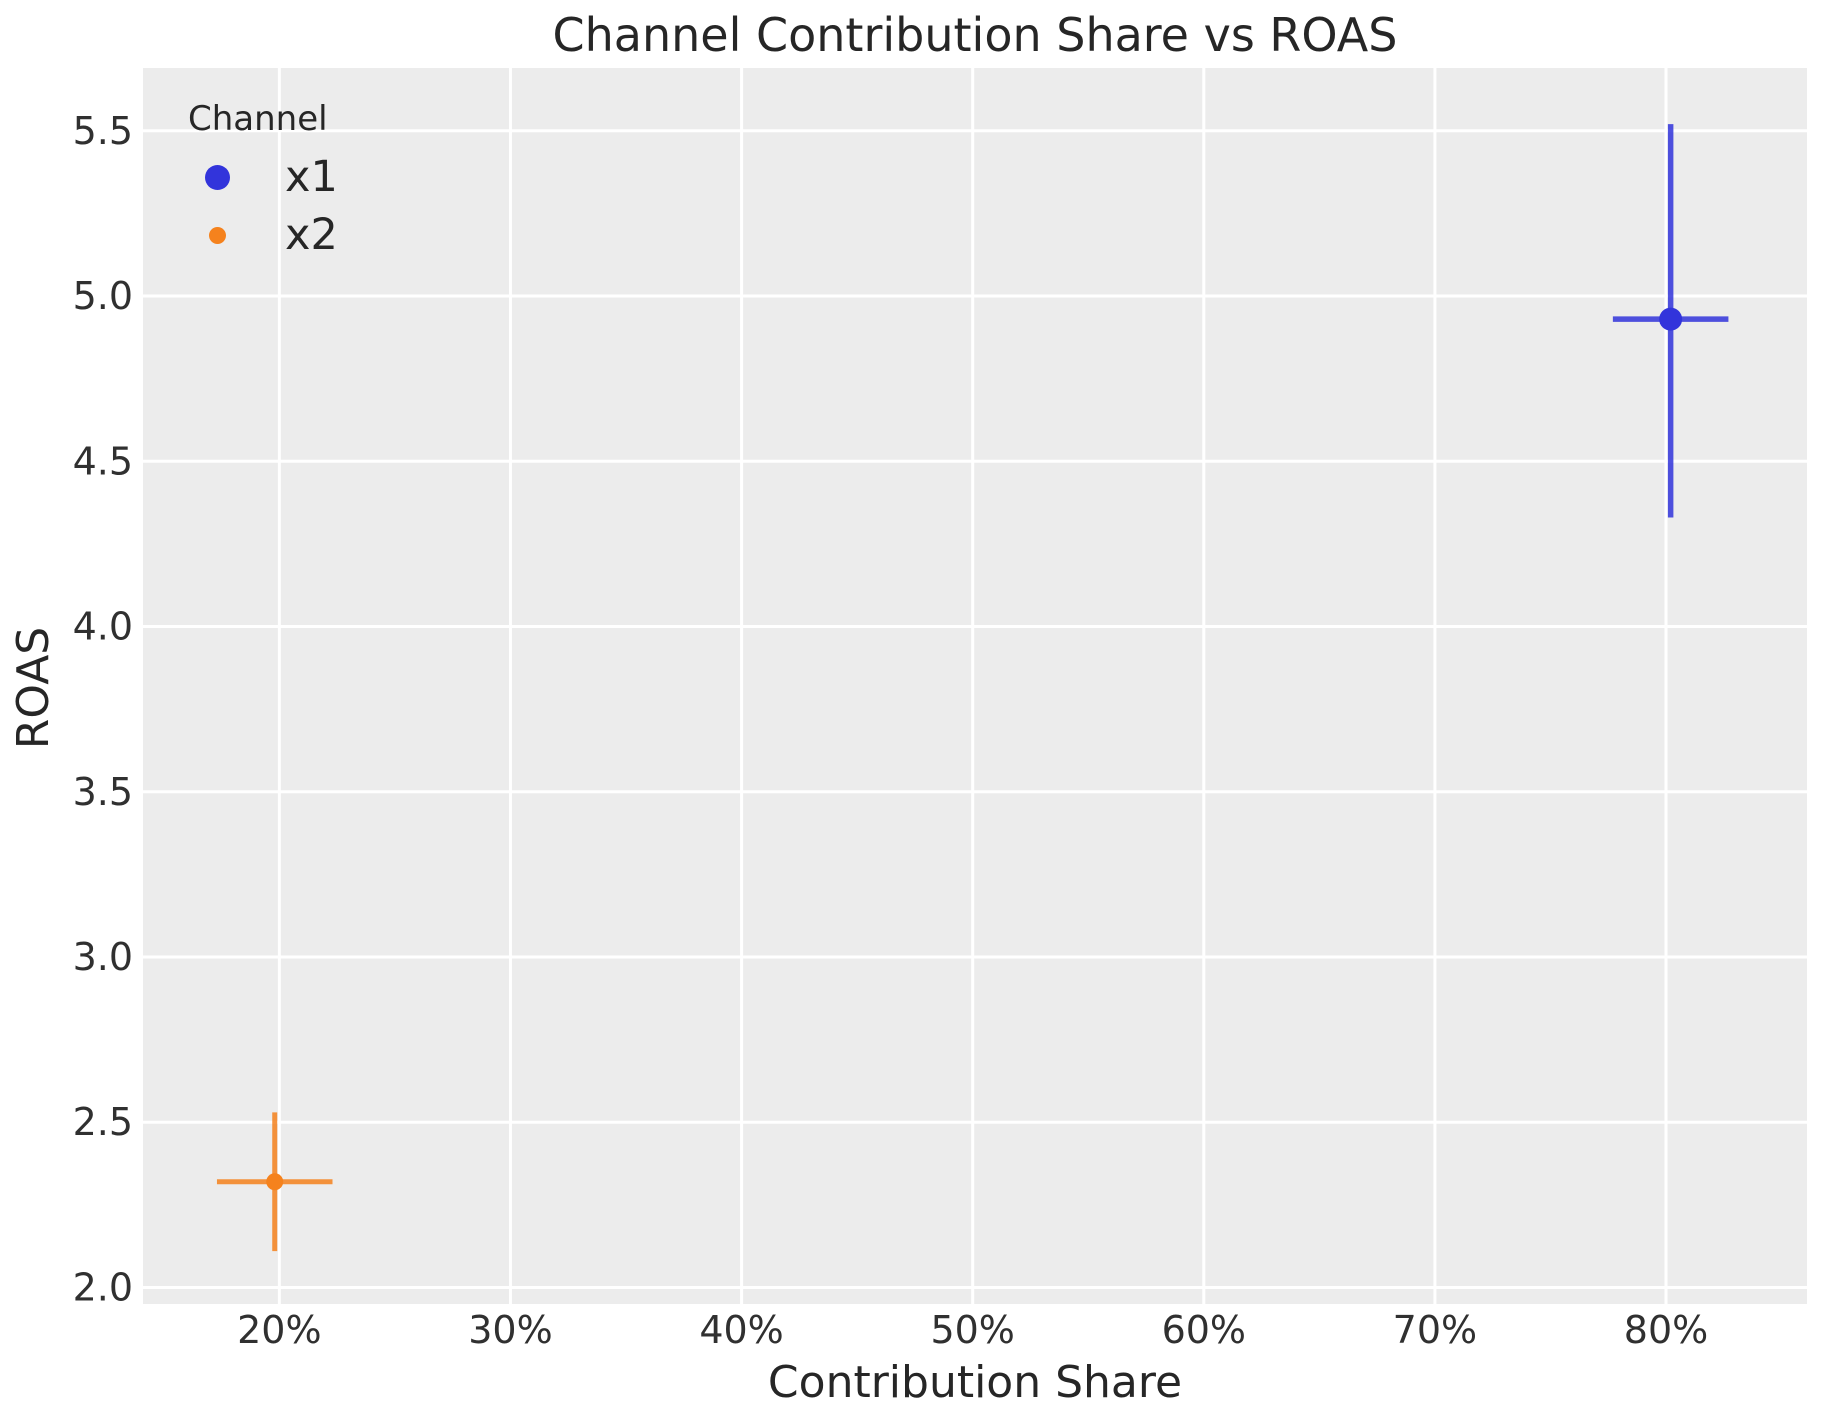  Describe the element at coordinates (975, 35) in the screenshot. I see `chart-title: Channel Contribution Share vs ROAS` at that location.